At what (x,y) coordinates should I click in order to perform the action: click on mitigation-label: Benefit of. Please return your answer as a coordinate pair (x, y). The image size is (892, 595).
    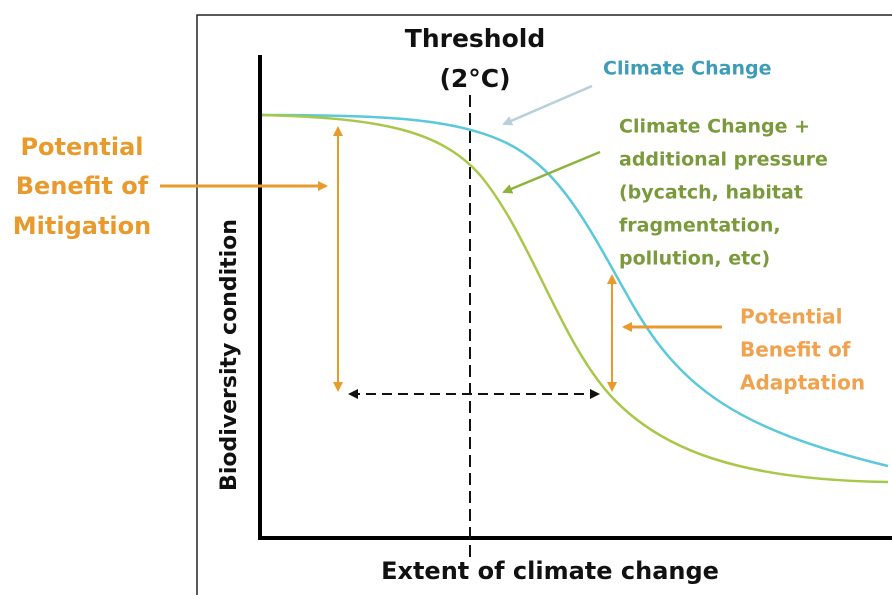
    Looking at the image, I should click on (82, 186).